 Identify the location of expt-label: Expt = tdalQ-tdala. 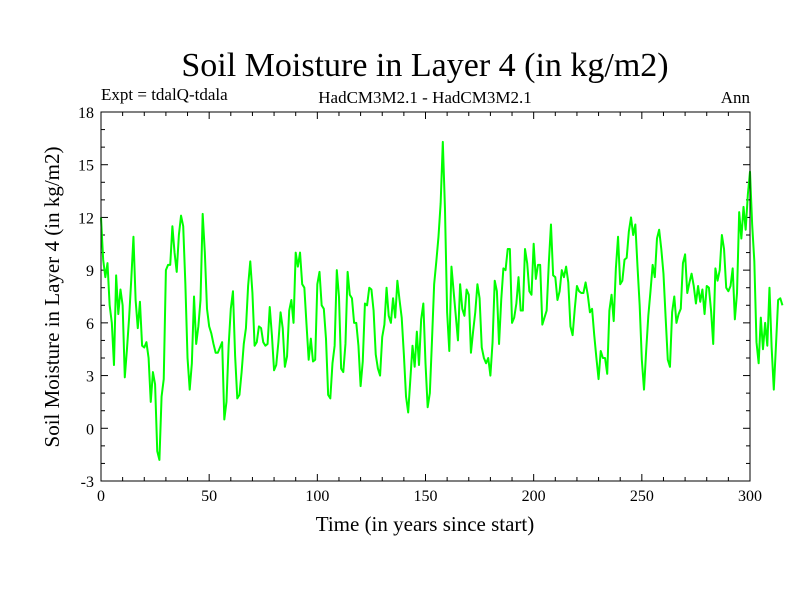
(164, 94).